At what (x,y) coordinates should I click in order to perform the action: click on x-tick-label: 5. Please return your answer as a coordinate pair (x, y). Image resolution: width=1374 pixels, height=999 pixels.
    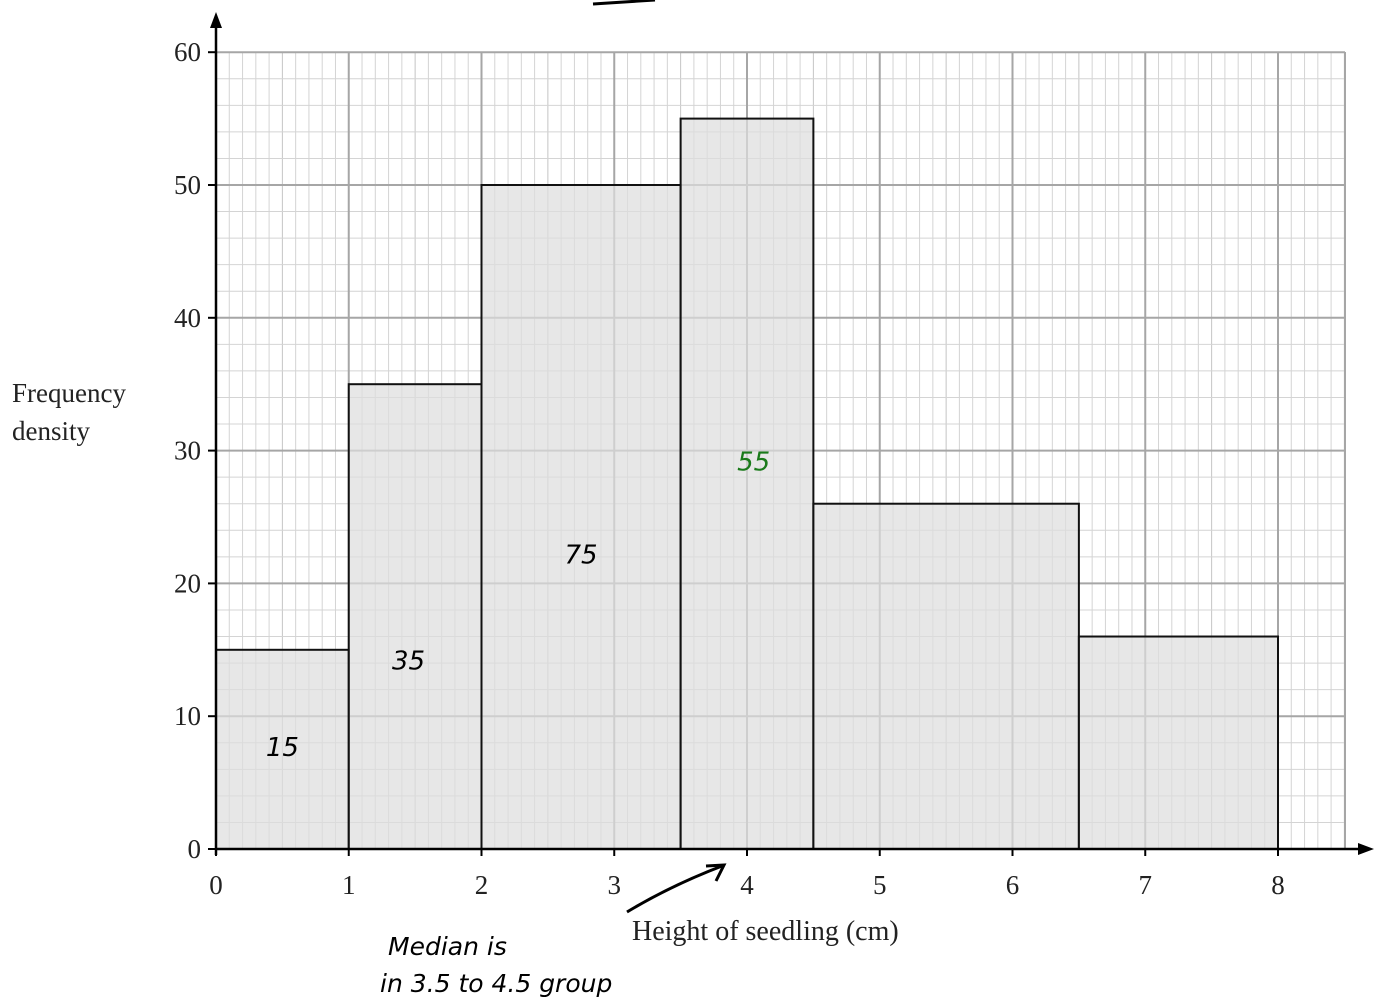
    Looking at the image, I should click on (880, 885).